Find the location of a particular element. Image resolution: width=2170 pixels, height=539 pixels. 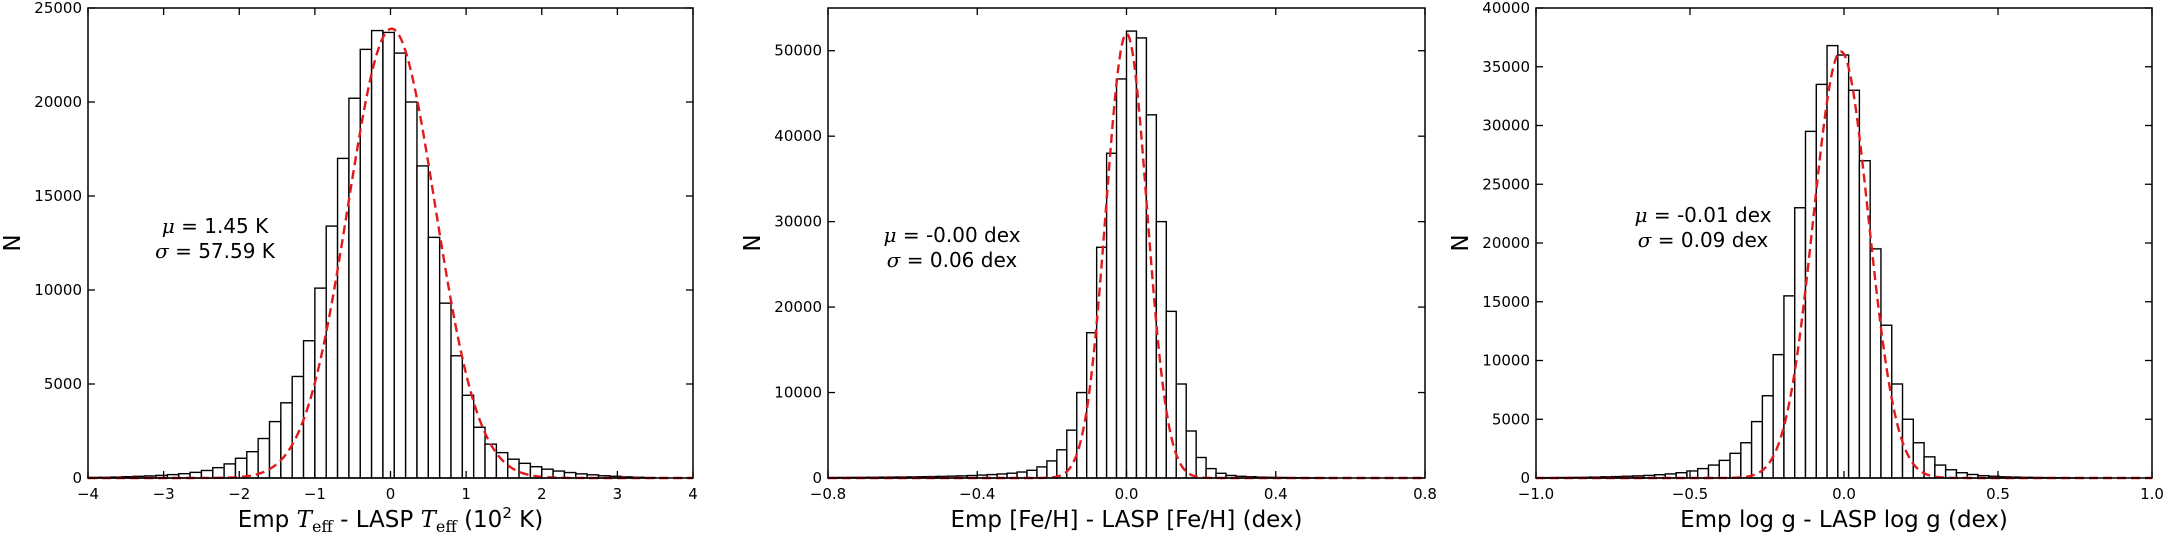

x-axis-label-part: 2 is located at coordinates (507, 513).